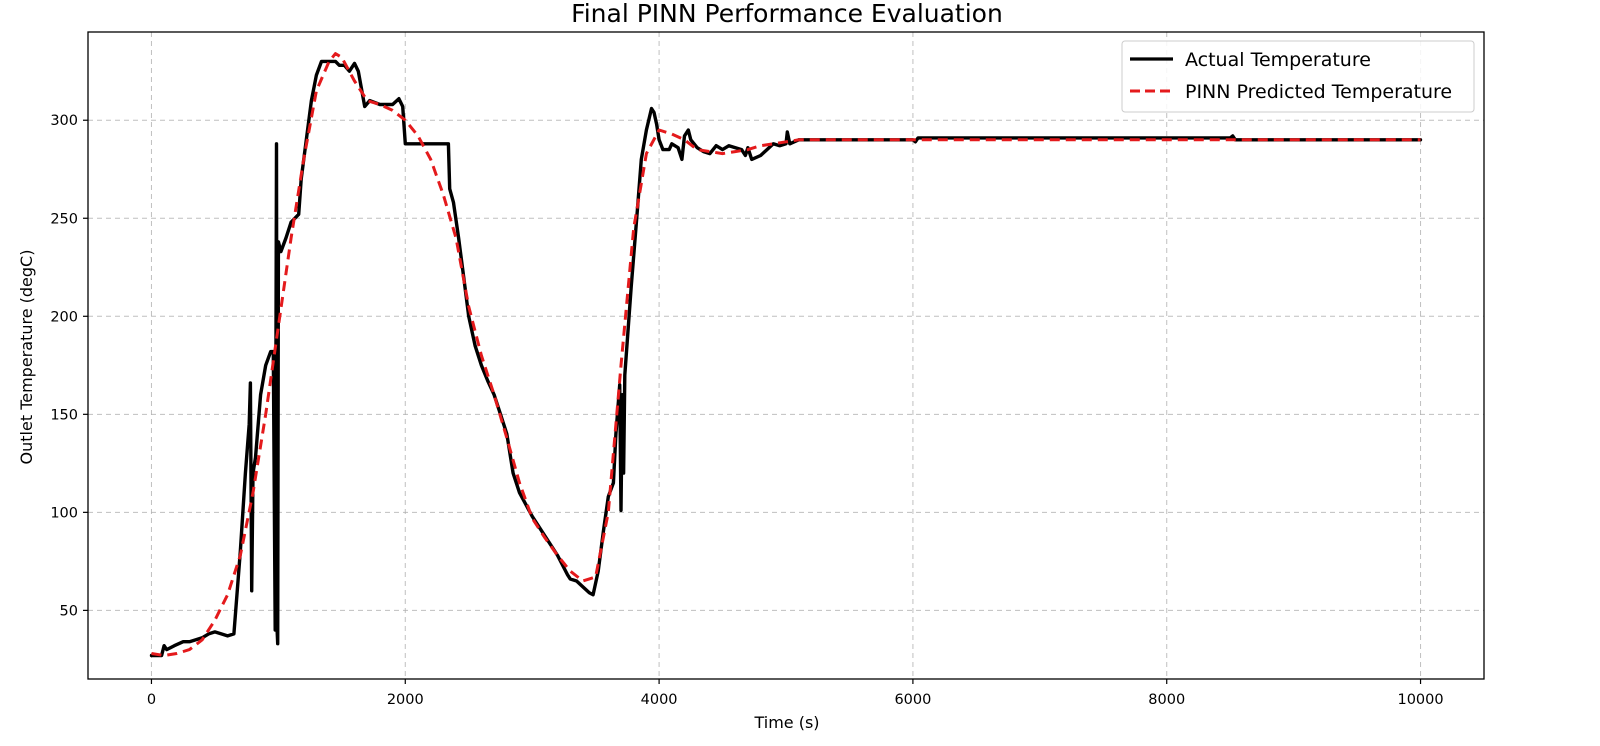 Image resolution: width=1600 pixels, height=746 pixels. I want to click on legend-box, so click(1298, 76).